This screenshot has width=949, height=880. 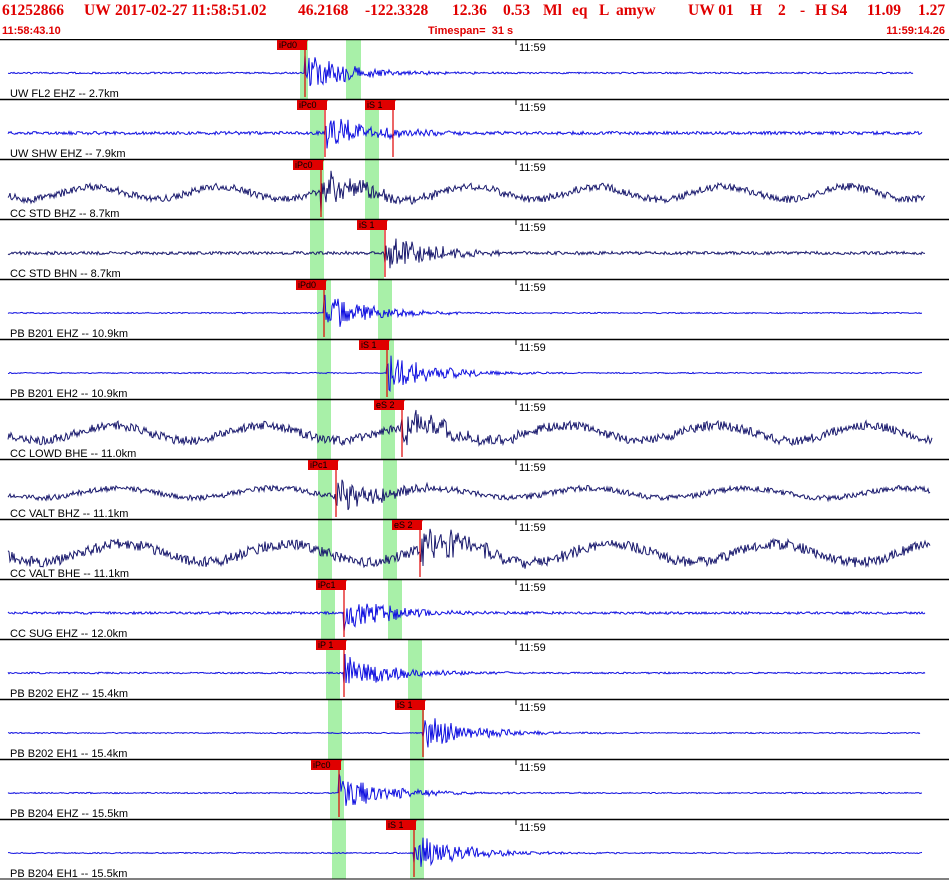 What do you see at coordinates (319, 465) in the screenshot?
I see `pick-label: iPc1` at bounding box center [319, 465].